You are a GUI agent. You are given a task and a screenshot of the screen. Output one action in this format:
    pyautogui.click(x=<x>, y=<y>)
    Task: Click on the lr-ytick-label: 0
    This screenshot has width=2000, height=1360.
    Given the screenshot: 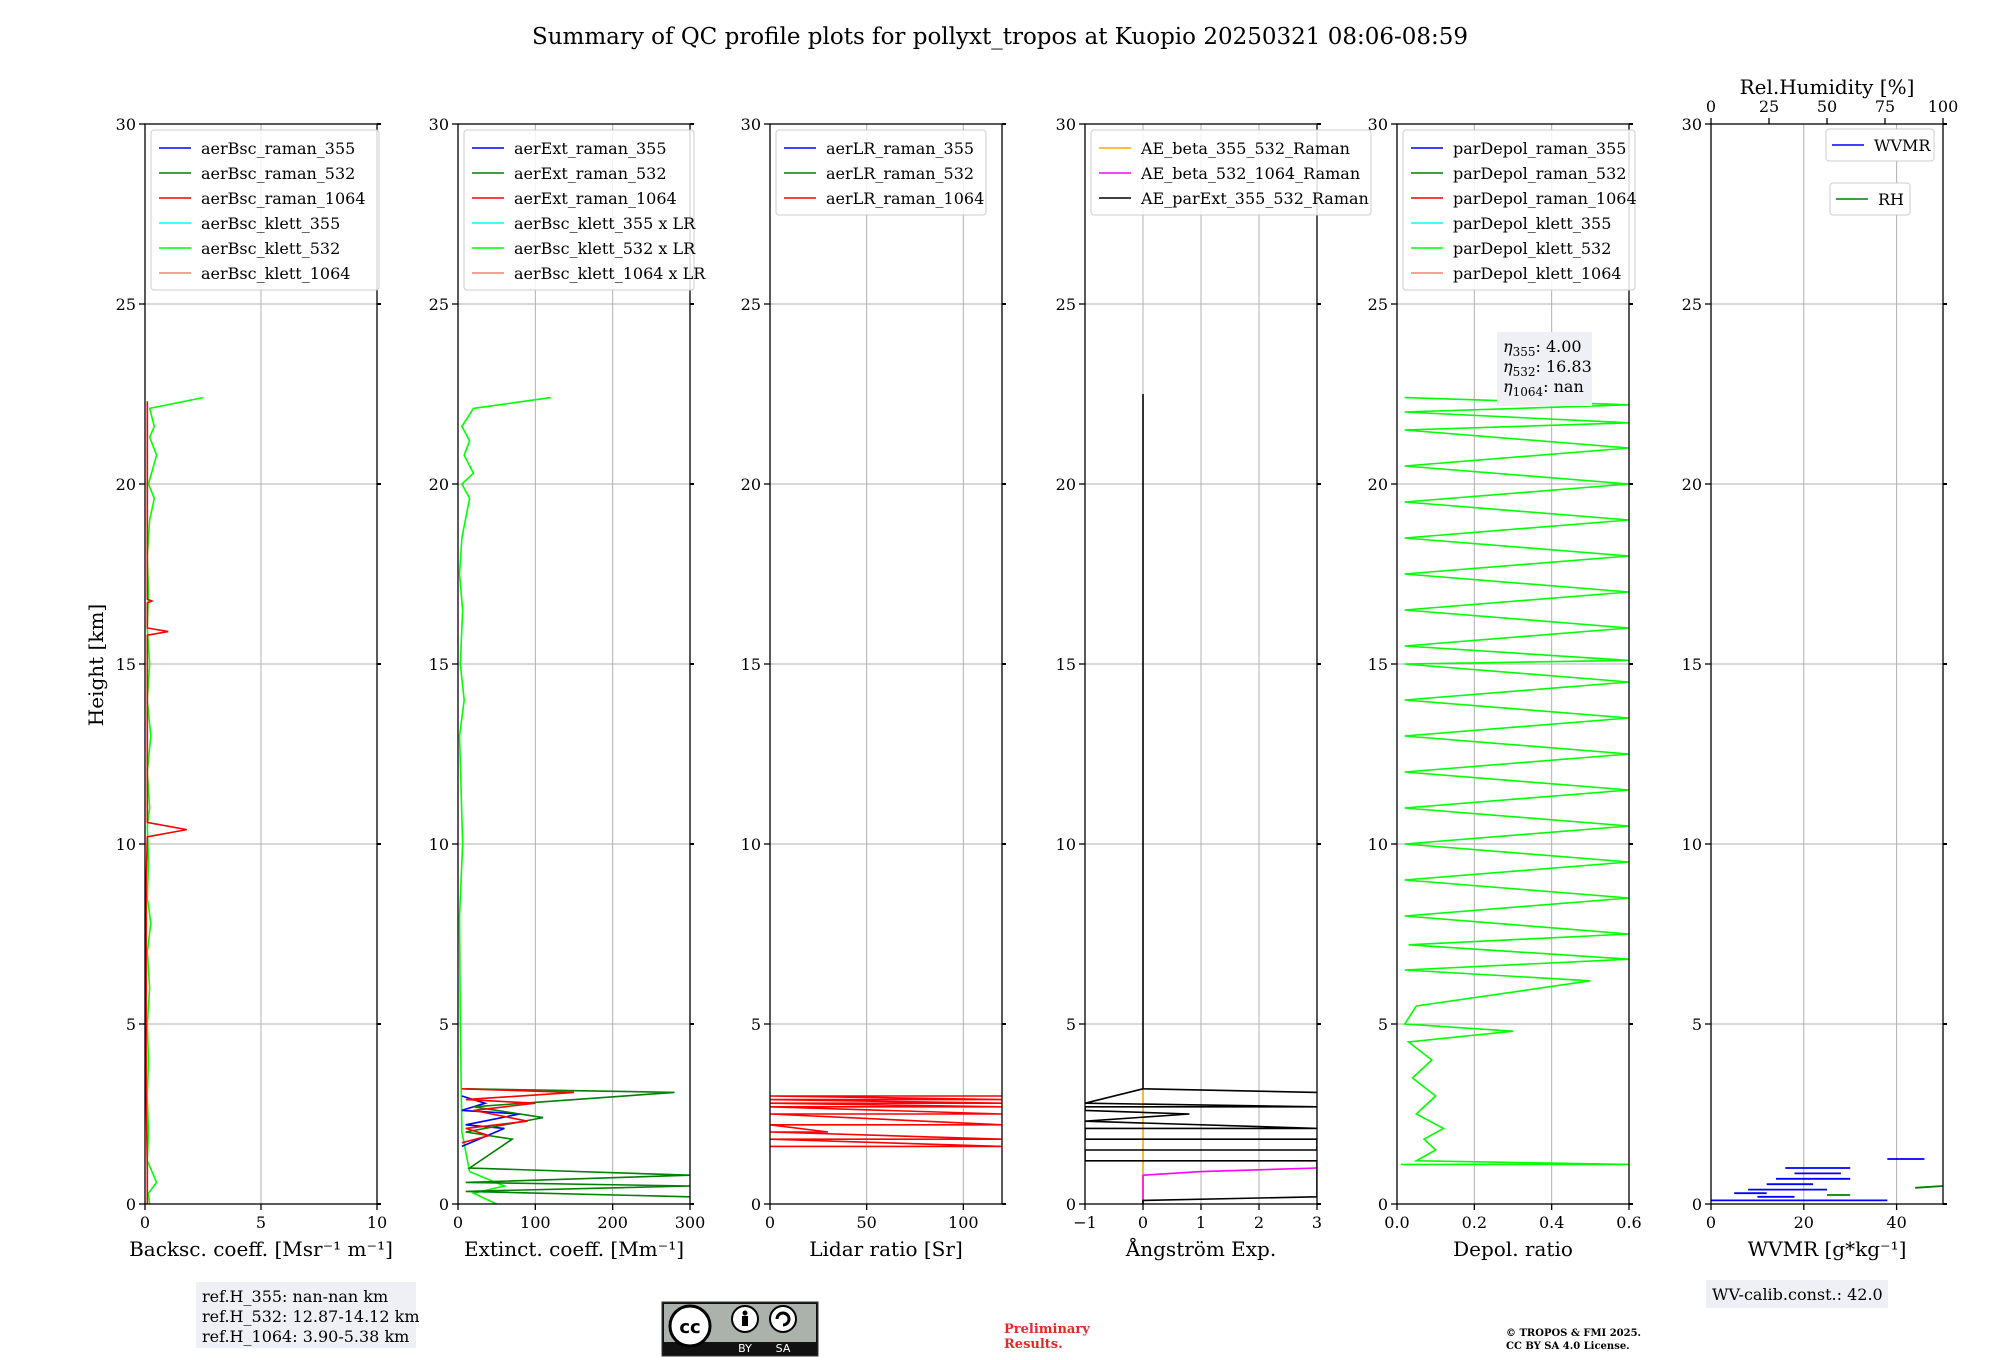 What is the action you would take?
    pyautogui.click(x=756, y=1204)
    